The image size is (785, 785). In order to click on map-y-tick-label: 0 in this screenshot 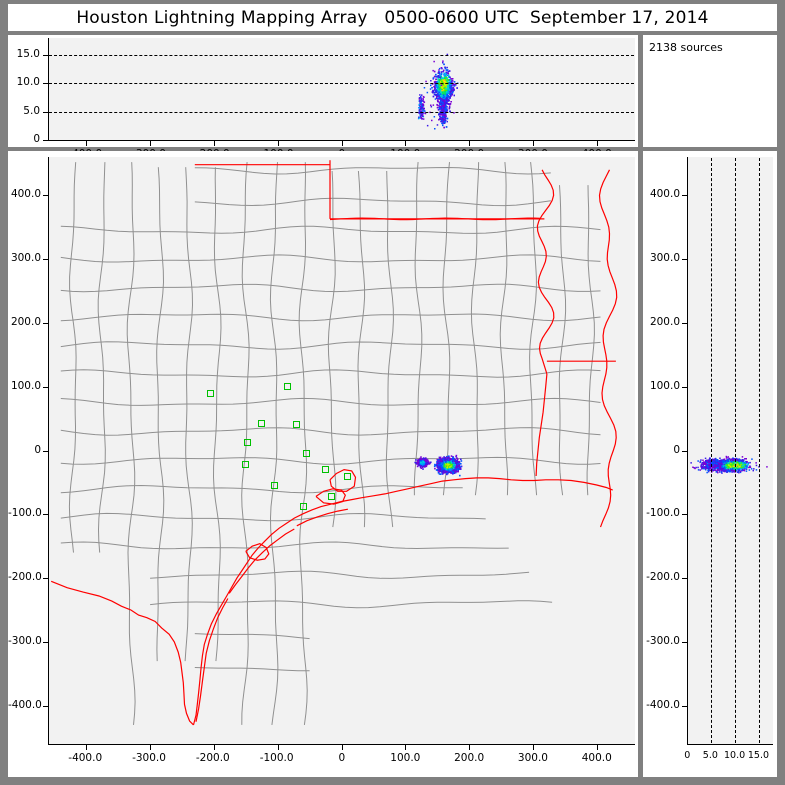, I will do `click(37, 449)`.